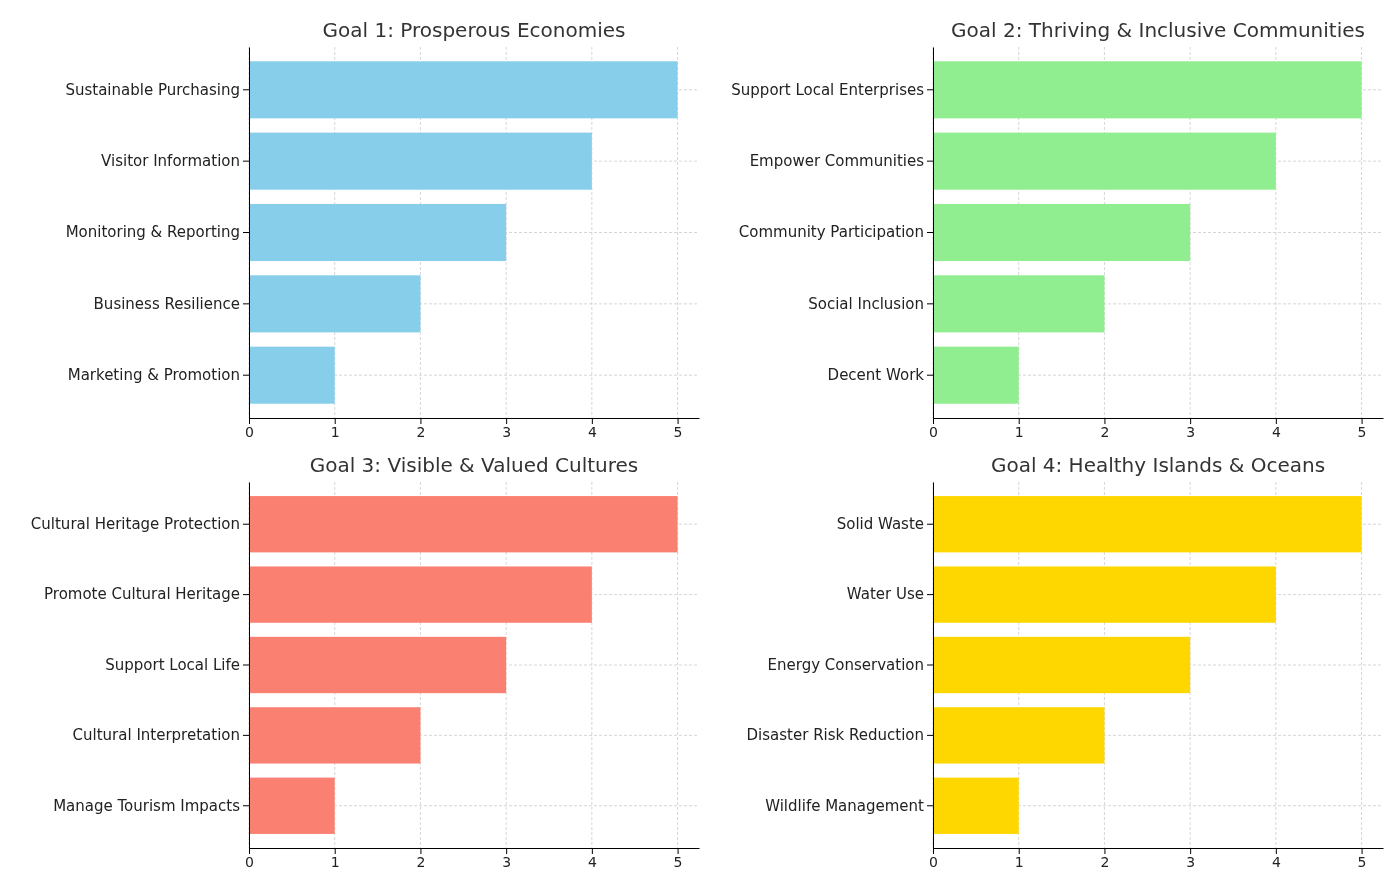 This screenshot has height=872, width=1391. Describe the element at coordinates (156, 735) in the screenshot. I see `y-tick-label: Cultural Interpretation` at that location.